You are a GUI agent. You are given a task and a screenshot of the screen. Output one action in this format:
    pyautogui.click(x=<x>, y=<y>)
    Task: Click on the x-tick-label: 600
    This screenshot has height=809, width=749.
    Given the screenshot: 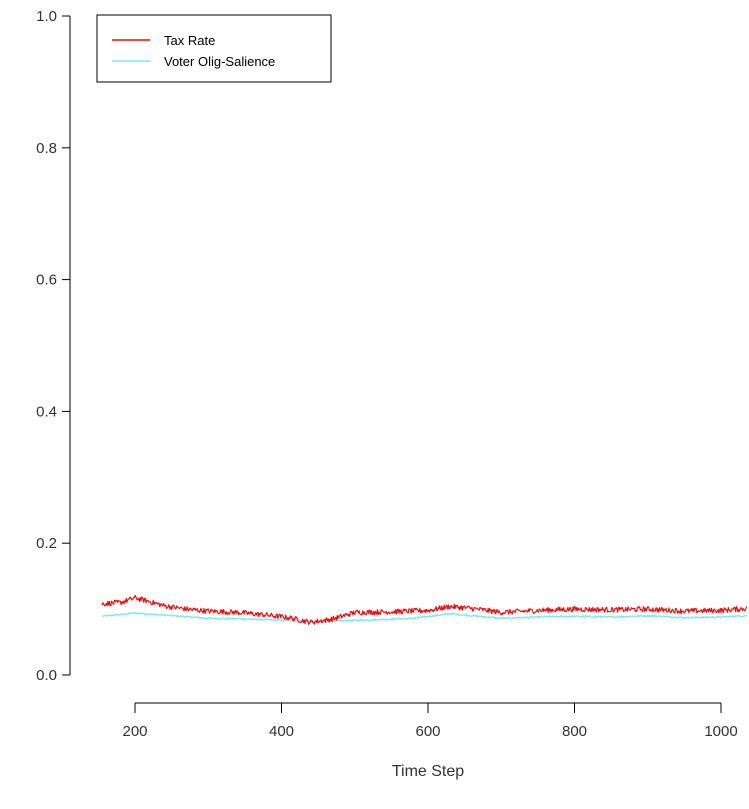 What is the action you would take?
    pyautogui.click(x=427, y=731)
    